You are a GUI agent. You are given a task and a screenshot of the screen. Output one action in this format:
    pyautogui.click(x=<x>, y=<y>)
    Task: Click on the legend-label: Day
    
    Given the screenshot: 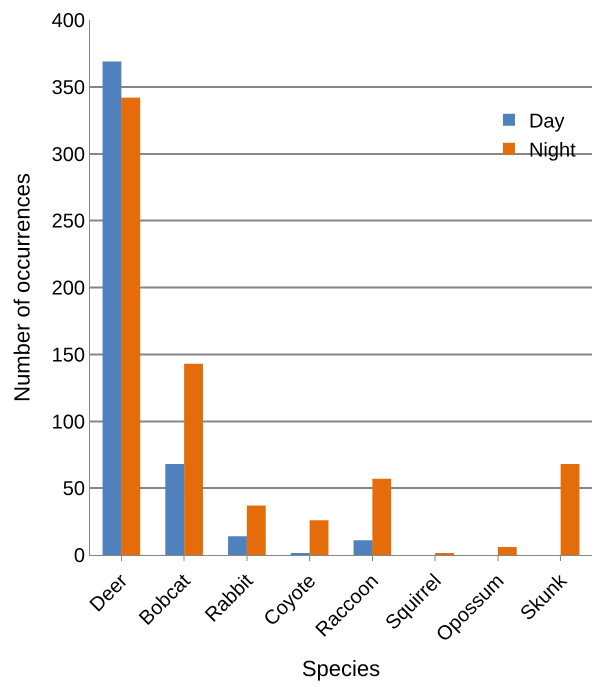 What is the action you would take?
    pyautogui.click(x=546, y=121)
    